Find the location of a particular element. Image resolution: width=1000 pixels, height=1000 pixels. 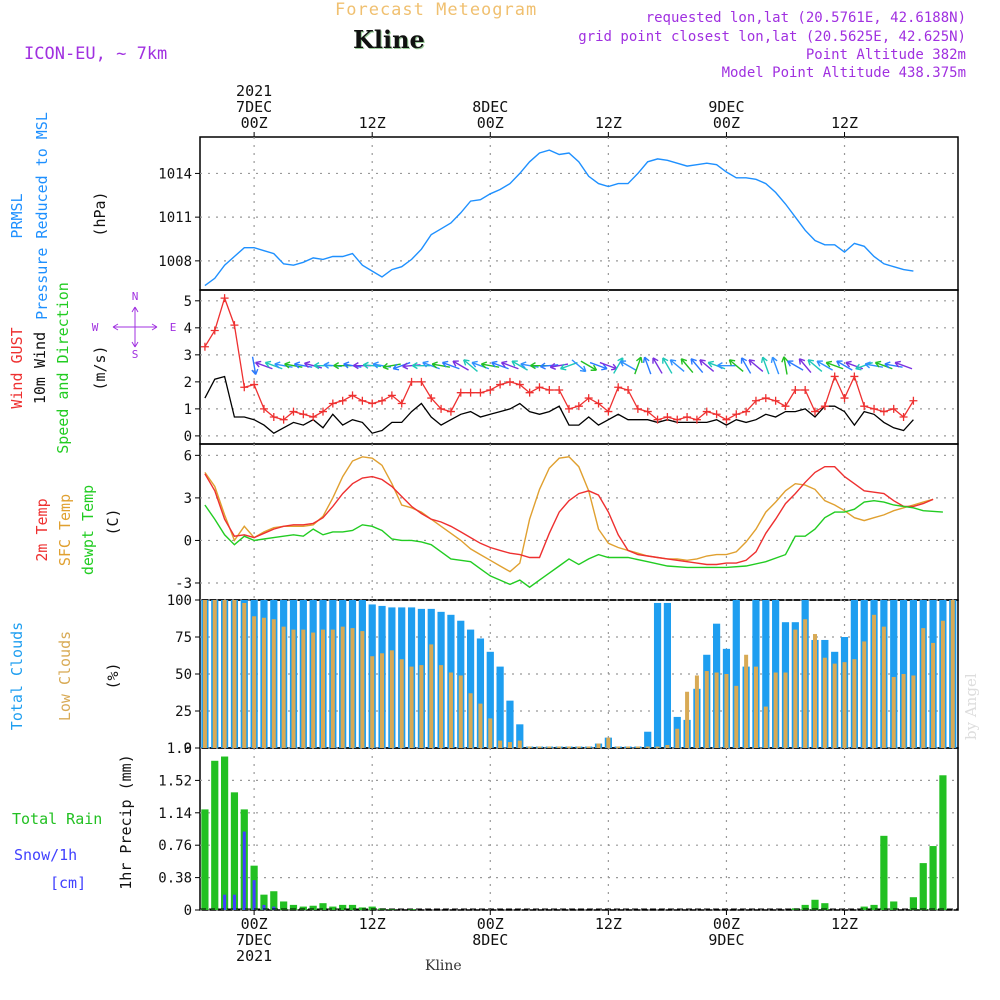

panel-frame-pressure is located at coordinates (579, 213).